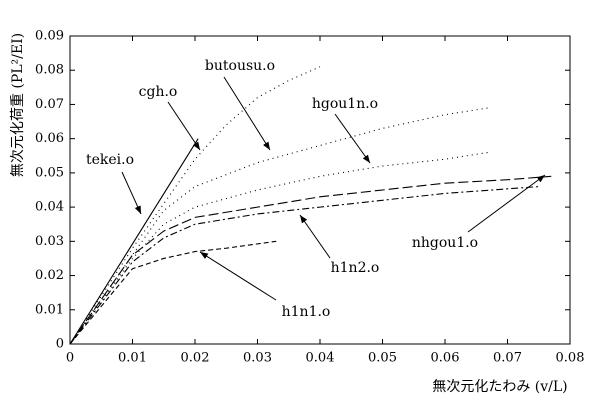  What do you see at coordinates (158, 92) in the screenshot?
I see `series-label: cgh.o` at bounding box center [158, 92].